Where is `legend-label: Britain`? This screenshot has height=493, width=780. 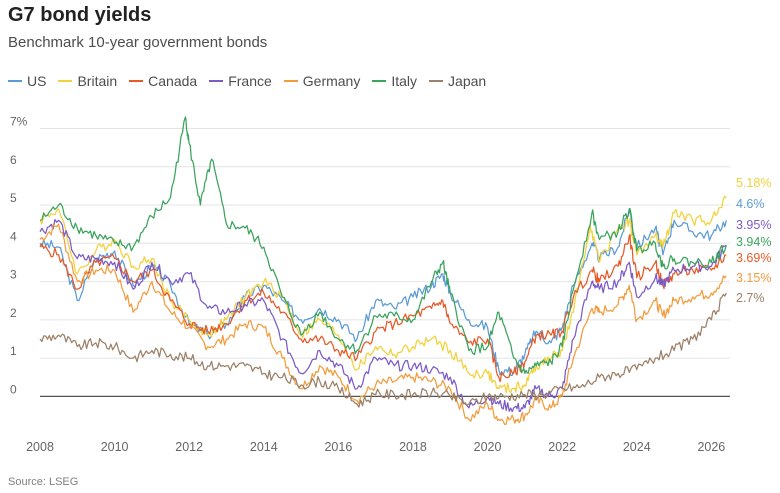
legend-label: Britain is located at coordinates (97, 81).